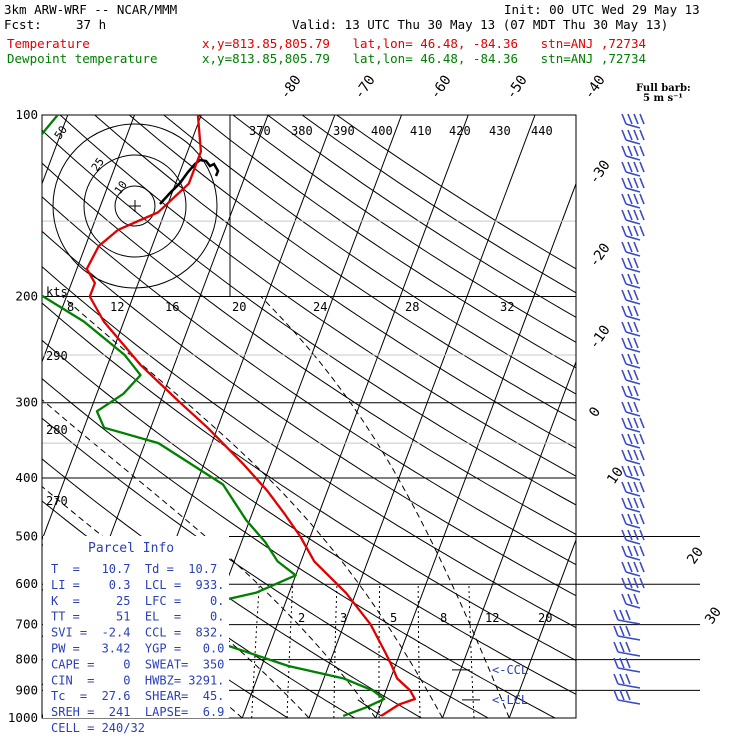  What do you see at coordinates (365, 87) in the screenshot?
I see `top-temperature-tick: -70` at bounding box center [365, 87].